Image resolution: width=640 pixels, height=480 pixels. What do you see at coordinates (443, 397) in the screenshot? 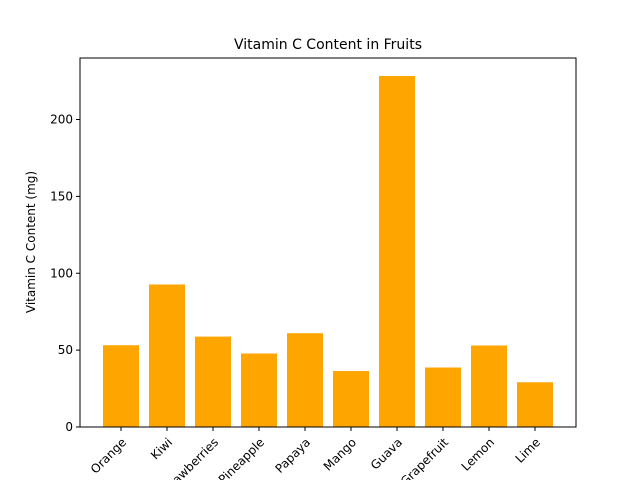
I see `bar-grapefruit` at bounding box center [443, 397].